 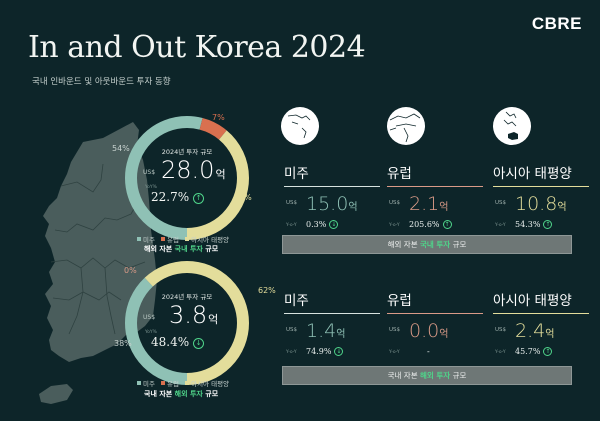 What do you see at coordinates (123, 343) in the screenshot?
I see `pct-americas: 38%` at bounding box center [123, 343].